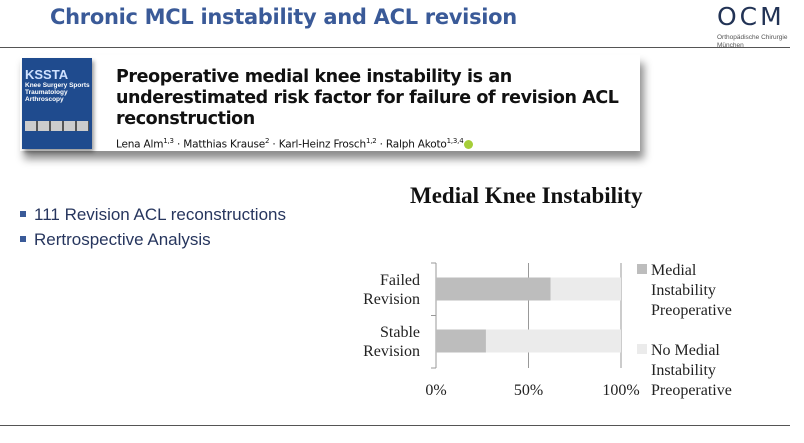 This screenshot has width=804, height=443. Describe the element at coordinates (371, 141) in the screenshot. I see `author-affiliation: 1,2` at that location.